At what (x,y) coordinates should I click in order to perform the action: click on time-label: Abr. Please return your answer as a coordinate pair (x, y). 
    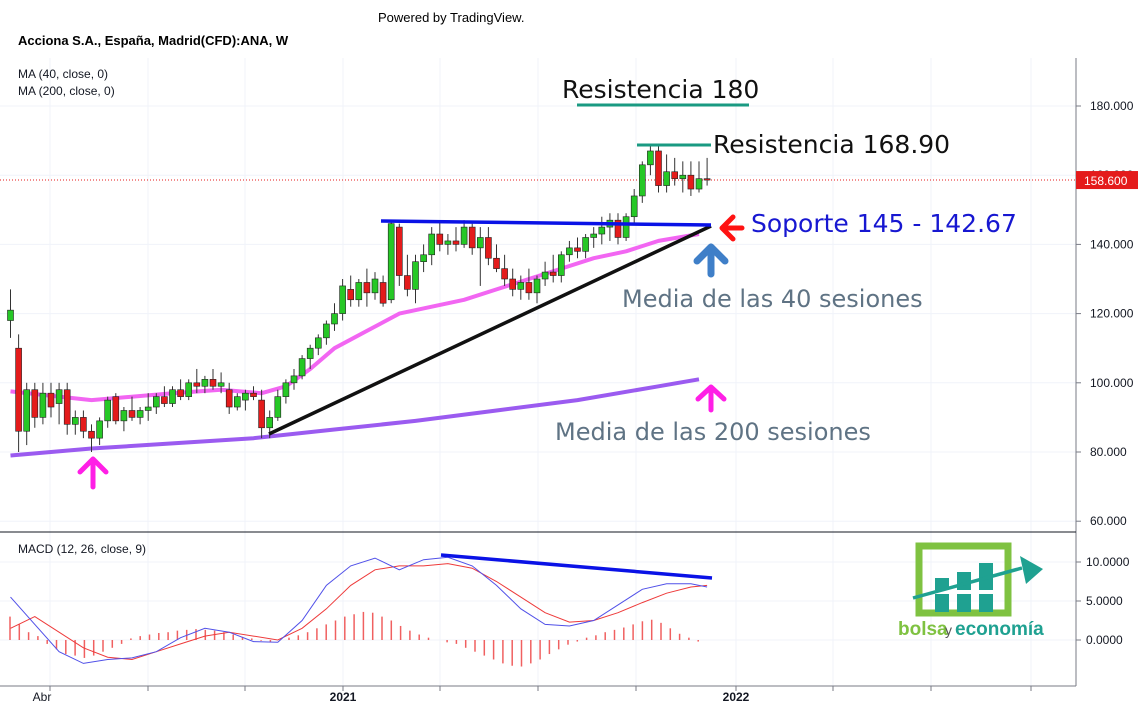
    Looking at the image, I should click on (42, 697).